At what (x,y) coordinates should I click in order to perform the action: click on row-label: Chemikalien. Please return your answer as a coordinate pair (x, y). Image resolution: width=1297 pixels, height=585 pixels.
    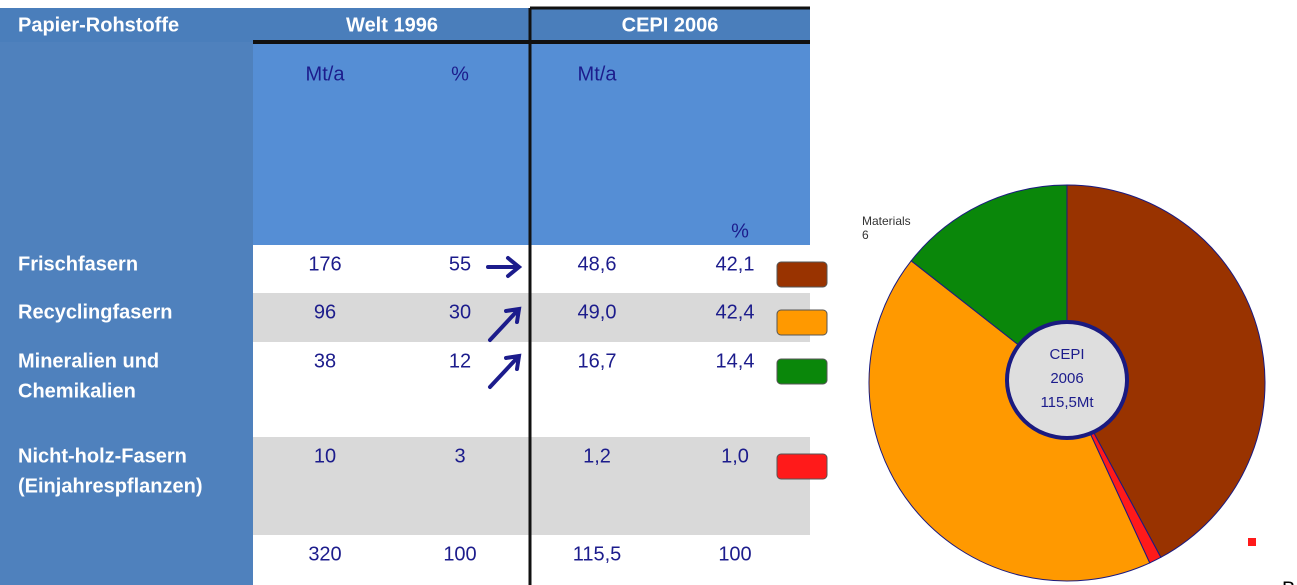
    Looking at the image, I should click on (77, 391).